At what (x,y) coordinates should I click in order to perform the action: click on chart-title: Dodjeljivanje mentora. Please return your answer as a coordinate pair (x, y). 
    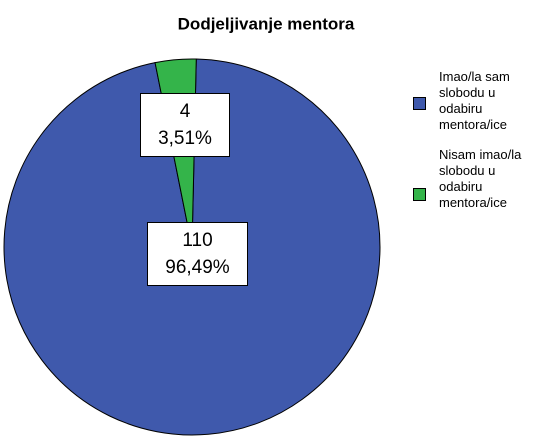
    Looking at the image, I should click on (266, 23).